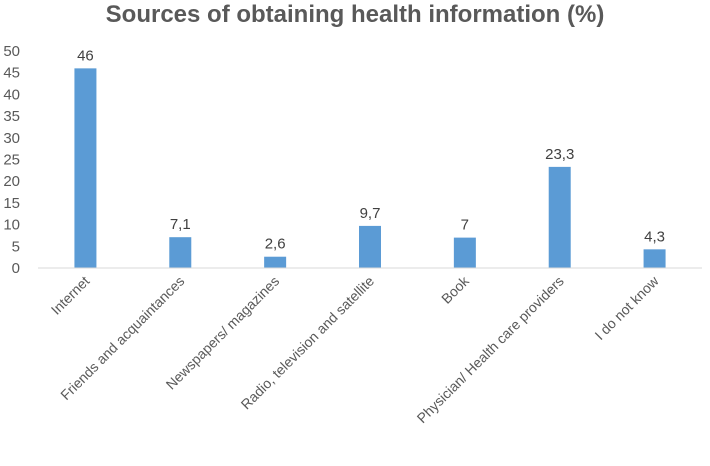 This screenshot has height=466, width=710. What do you see at coordinates (11, 116) in the screenshot?
I see `y-tick-label: 35` at bounding box center [11, 116].